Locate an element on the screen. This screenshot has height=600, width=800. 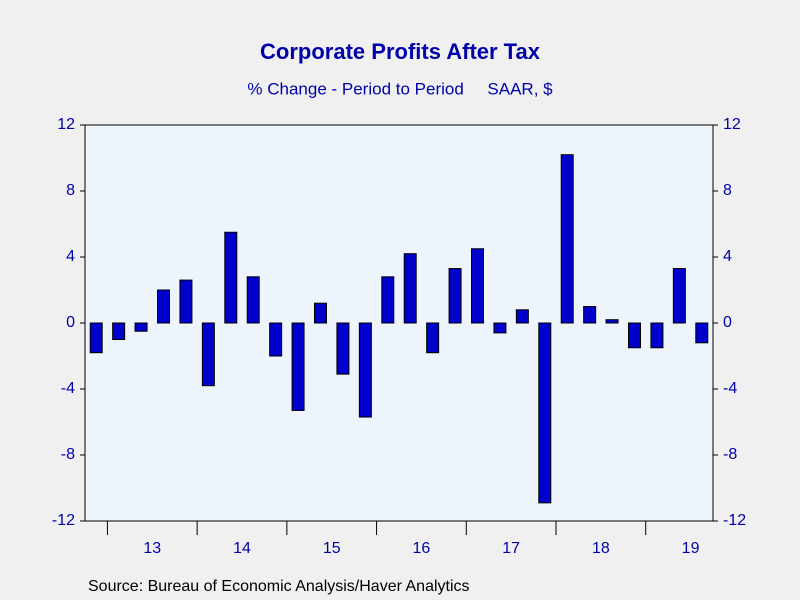
y-tick-label: 4 is located at coordinates (70, 256).